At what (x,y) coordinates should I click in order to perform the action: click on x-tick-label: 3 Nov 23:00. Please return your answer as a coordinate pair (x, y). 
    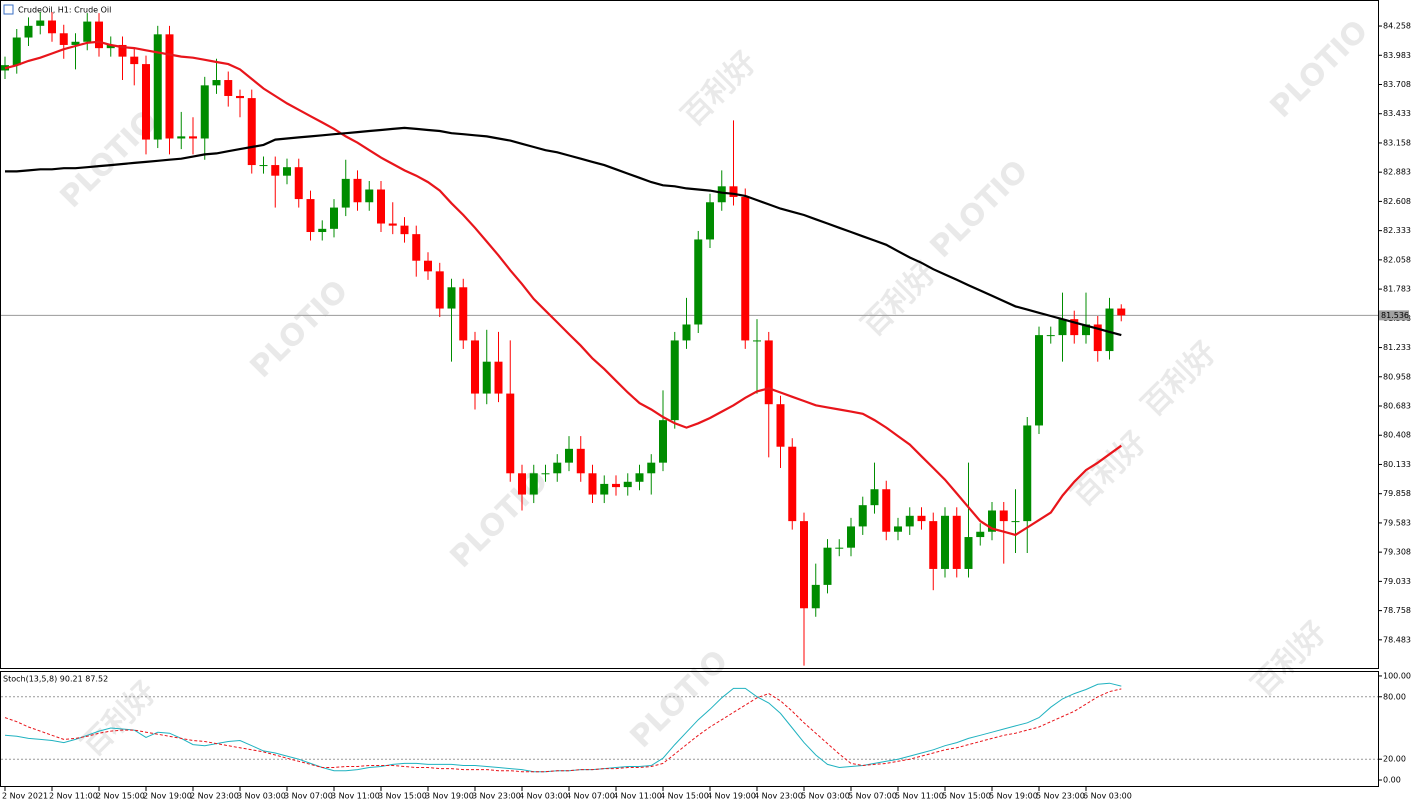
    Looking at the image, I should click on (496, 796).